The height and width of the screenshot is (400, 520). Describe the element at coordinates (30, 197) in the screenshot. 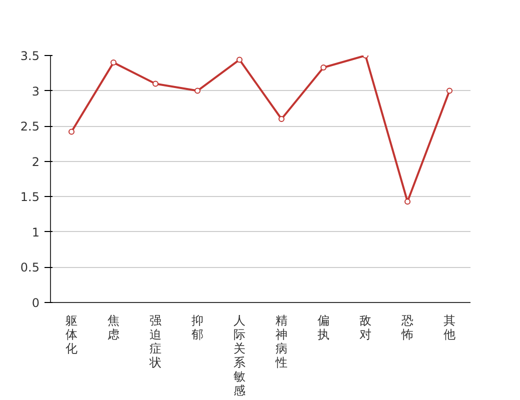

I see `y-tick-label: 1.5` at that location.